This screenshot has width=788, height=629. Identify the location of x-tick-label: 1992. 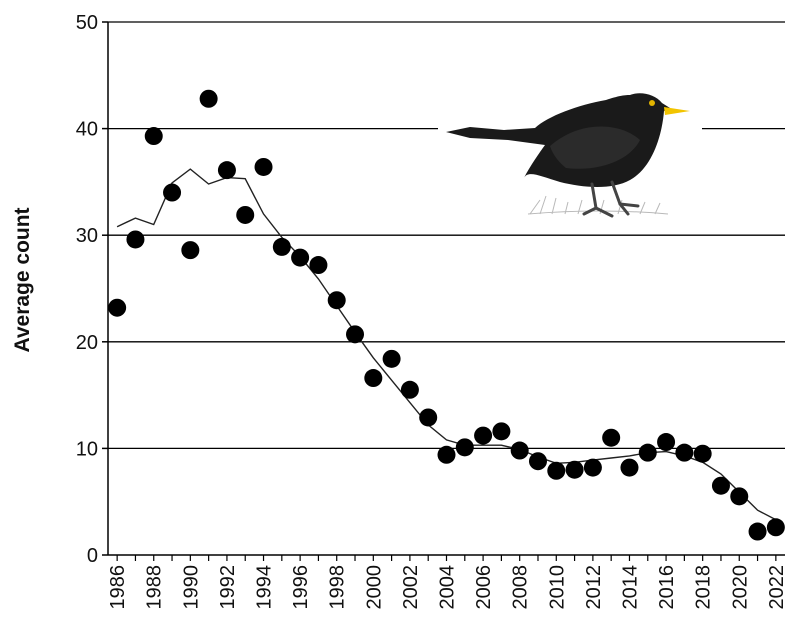
(228, 587).